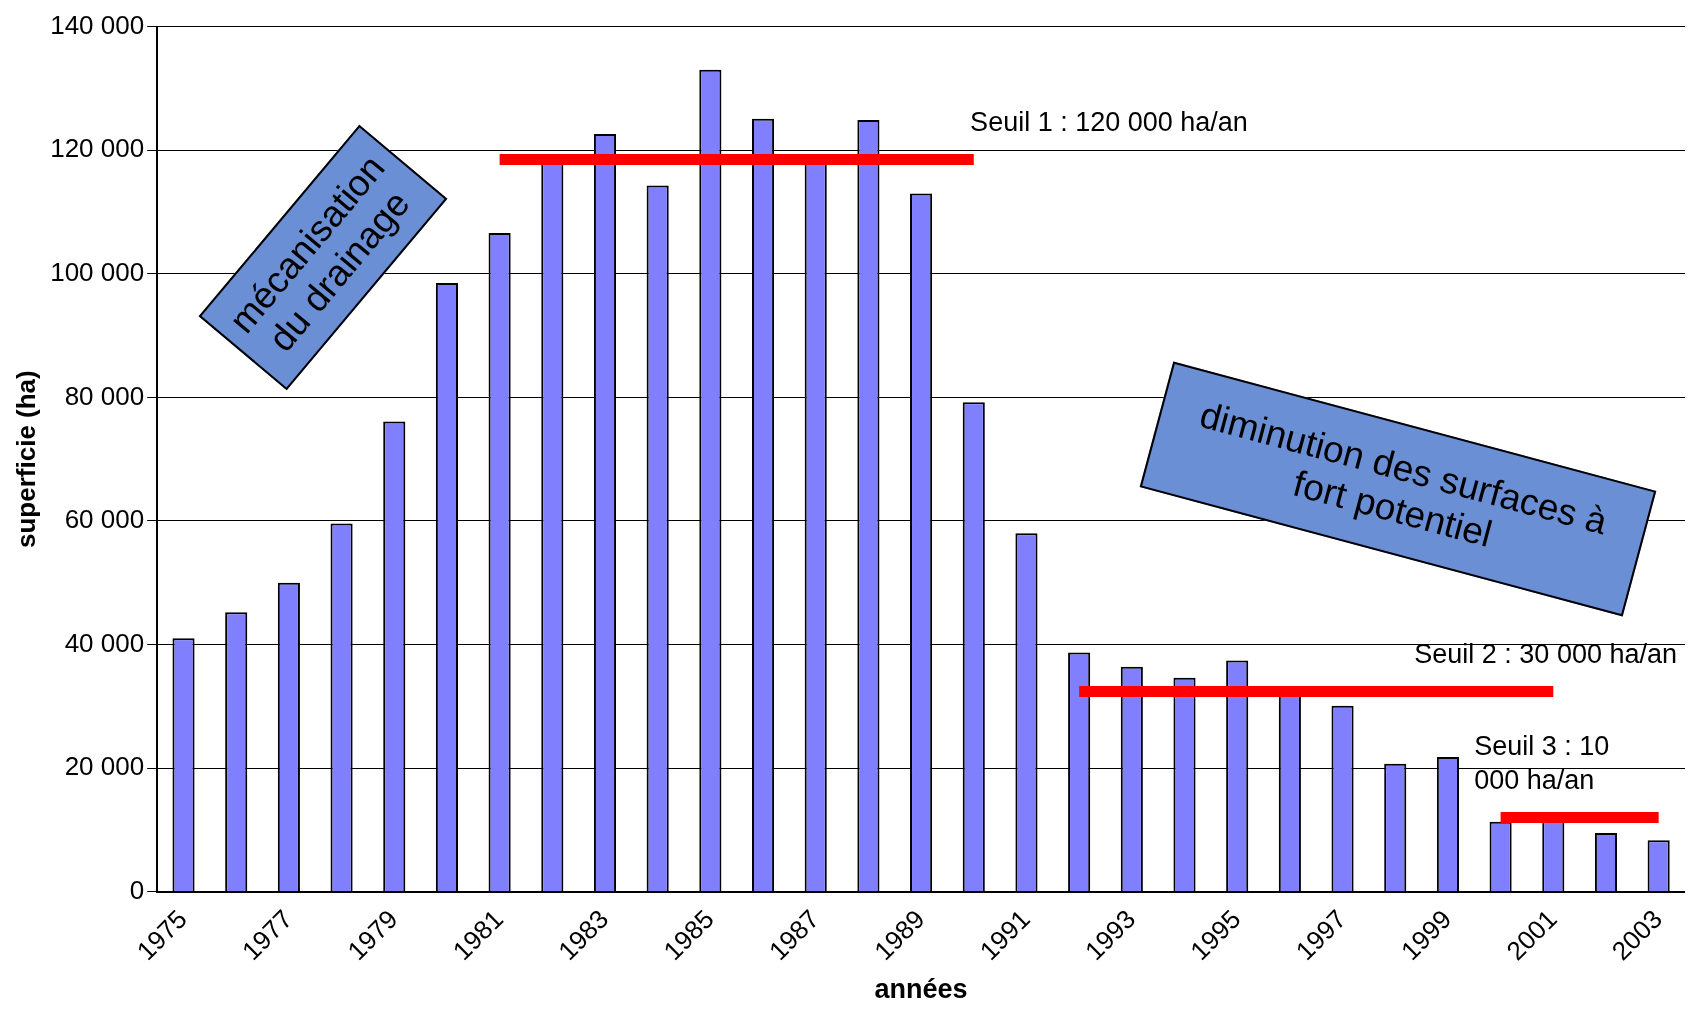 The width and height of the screenshot is (1693, 1019). I want to click on y-tick-label: 120 000, so click(97, 148).